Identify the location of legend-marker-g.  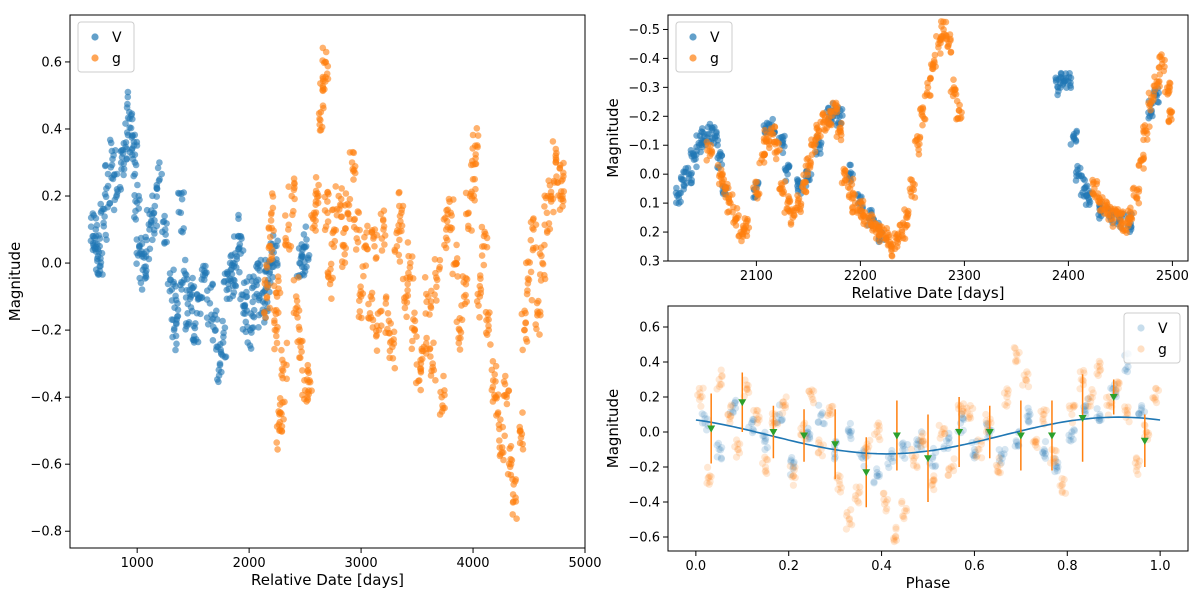
(693, 58).